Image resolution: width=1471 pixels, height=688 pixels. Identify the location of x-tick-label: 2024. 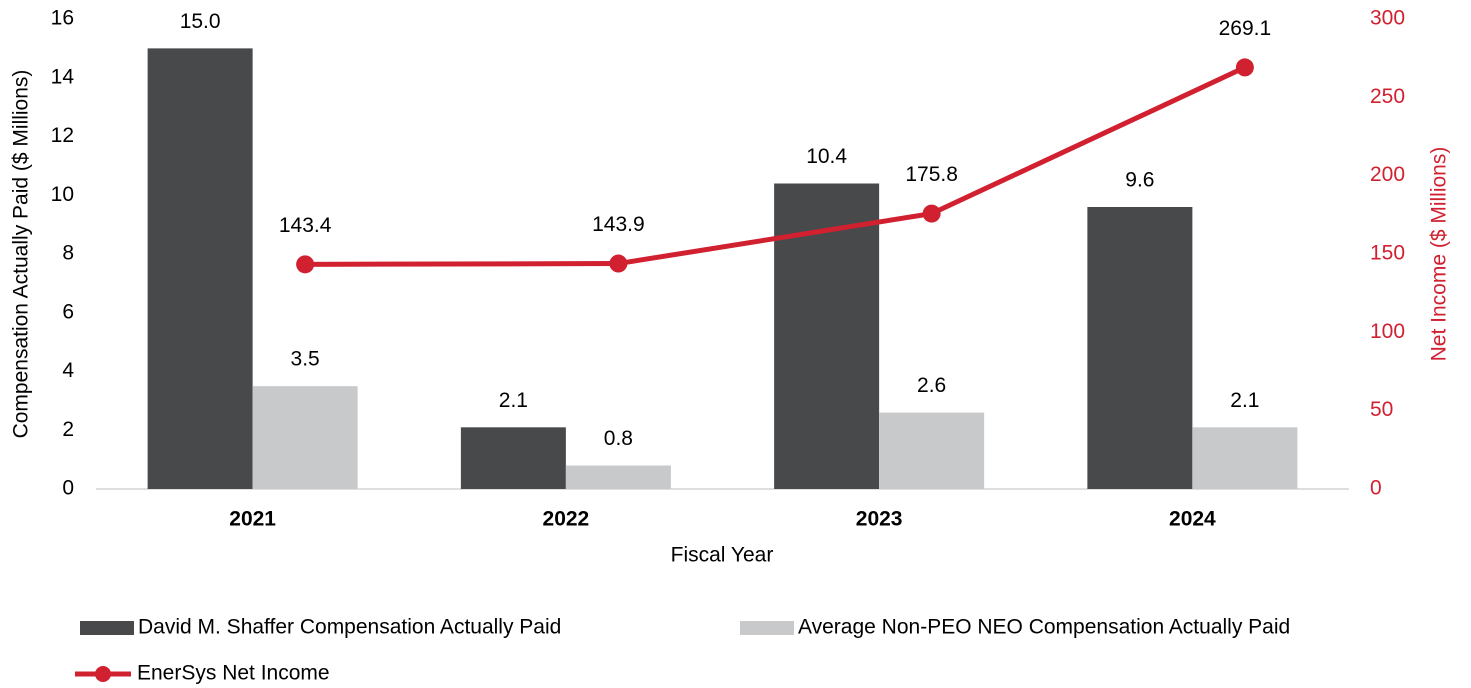
(1192, 519).